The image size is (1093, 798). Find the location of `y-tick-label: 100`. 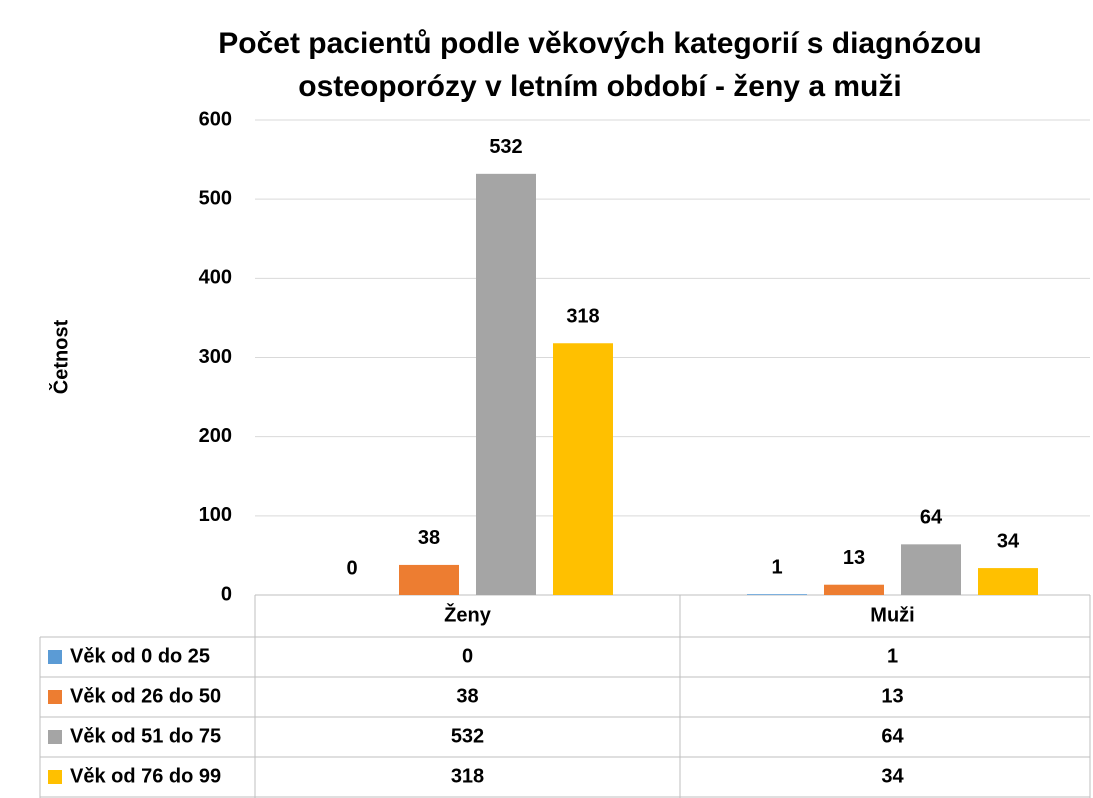

y-tick-label: 100 is located at coordinates (215, 515).